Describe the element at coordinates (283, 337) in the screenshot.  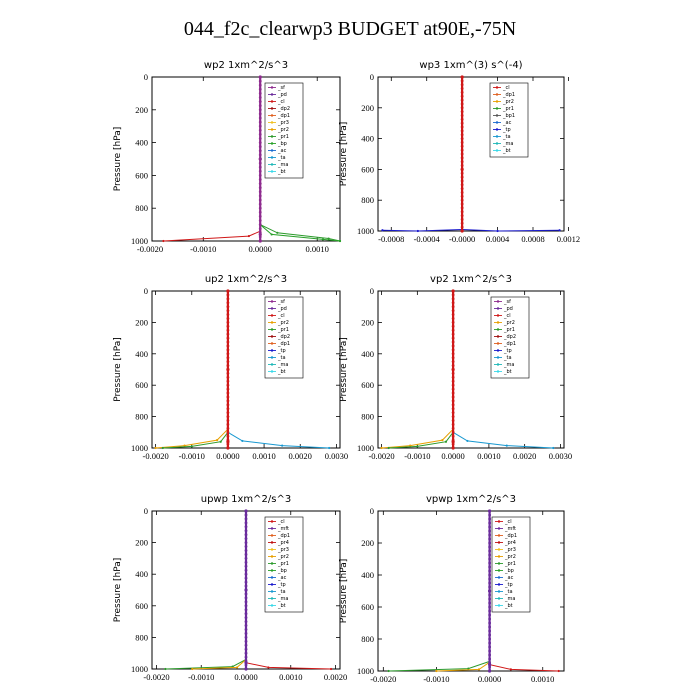
I see `legend-label: _dp2` at that location.